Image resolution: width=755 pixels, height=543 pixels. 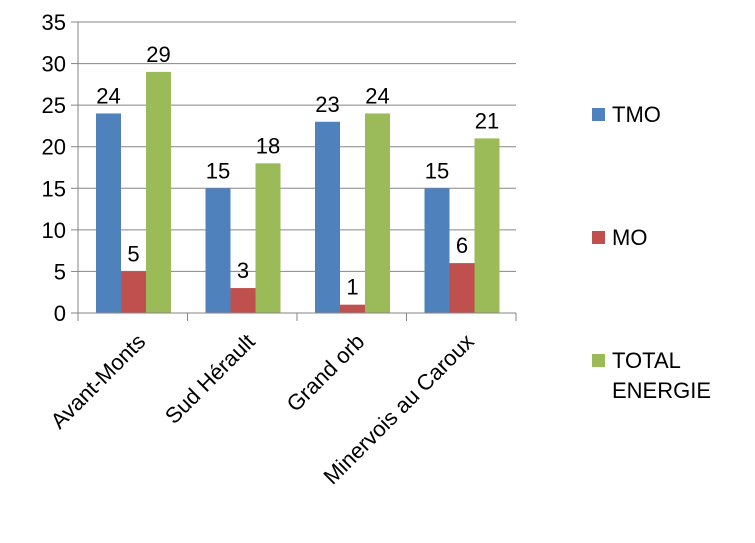 I want to click on data-label: 6, so click(x=462, y=245).